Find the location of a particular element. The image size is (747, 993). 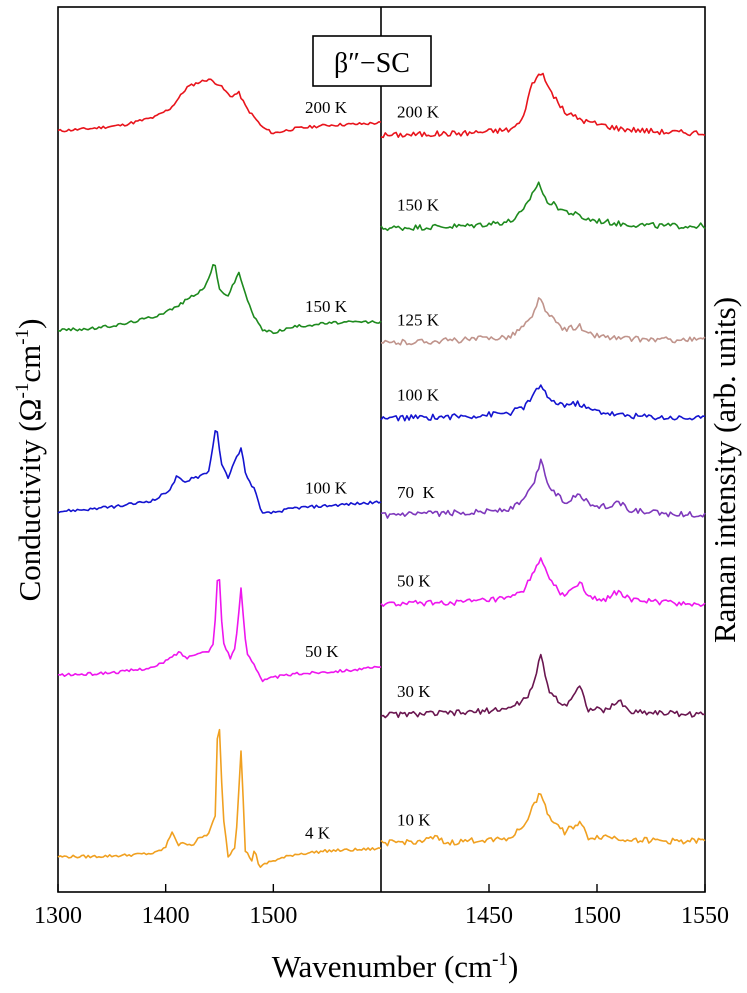

left-series-100k is located at coordinates (219, 472).